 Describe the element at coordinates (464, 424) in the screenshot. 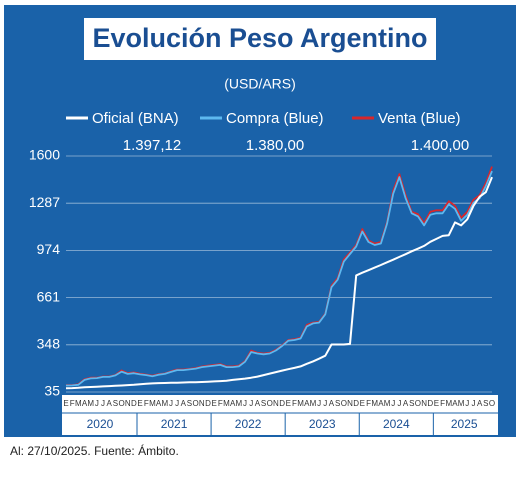

I see `year-label: 2025` at that location.